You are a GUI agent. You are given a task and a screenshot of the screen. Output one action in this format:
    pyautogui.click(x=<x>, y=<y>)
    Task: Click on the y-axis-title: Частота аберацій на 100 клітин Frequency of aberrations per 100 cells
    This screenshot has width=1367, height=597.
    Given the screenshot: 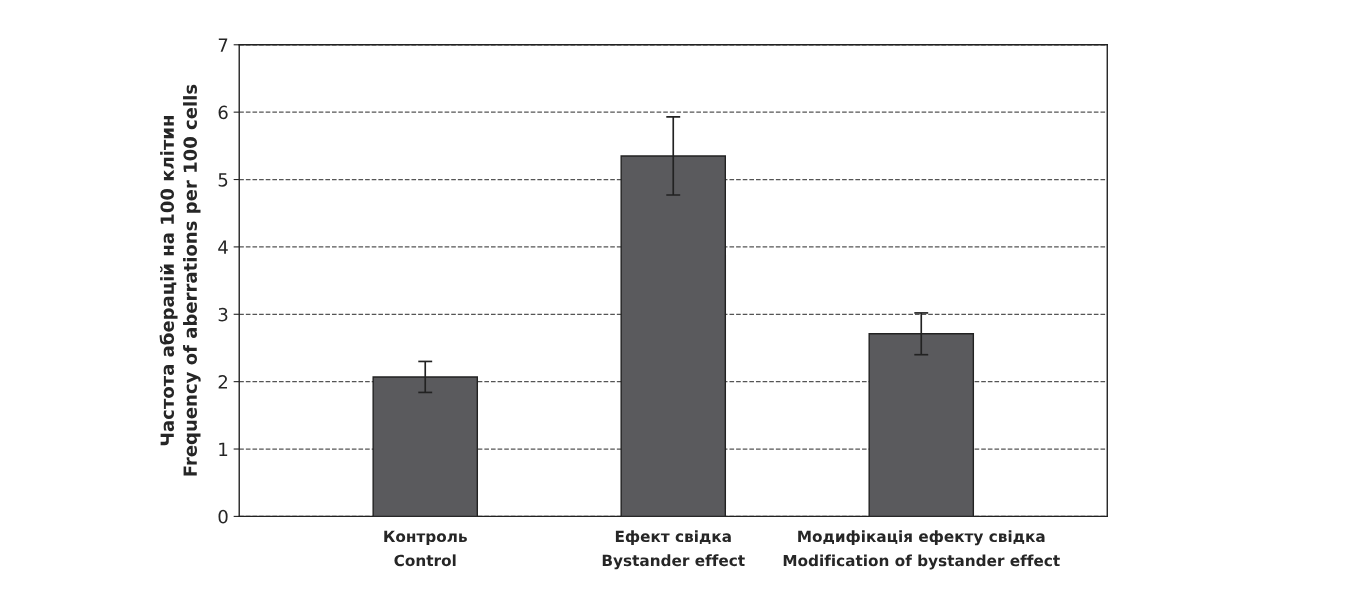 What is the action you would take?
    pyautogui.click(x=180, y=280)
    